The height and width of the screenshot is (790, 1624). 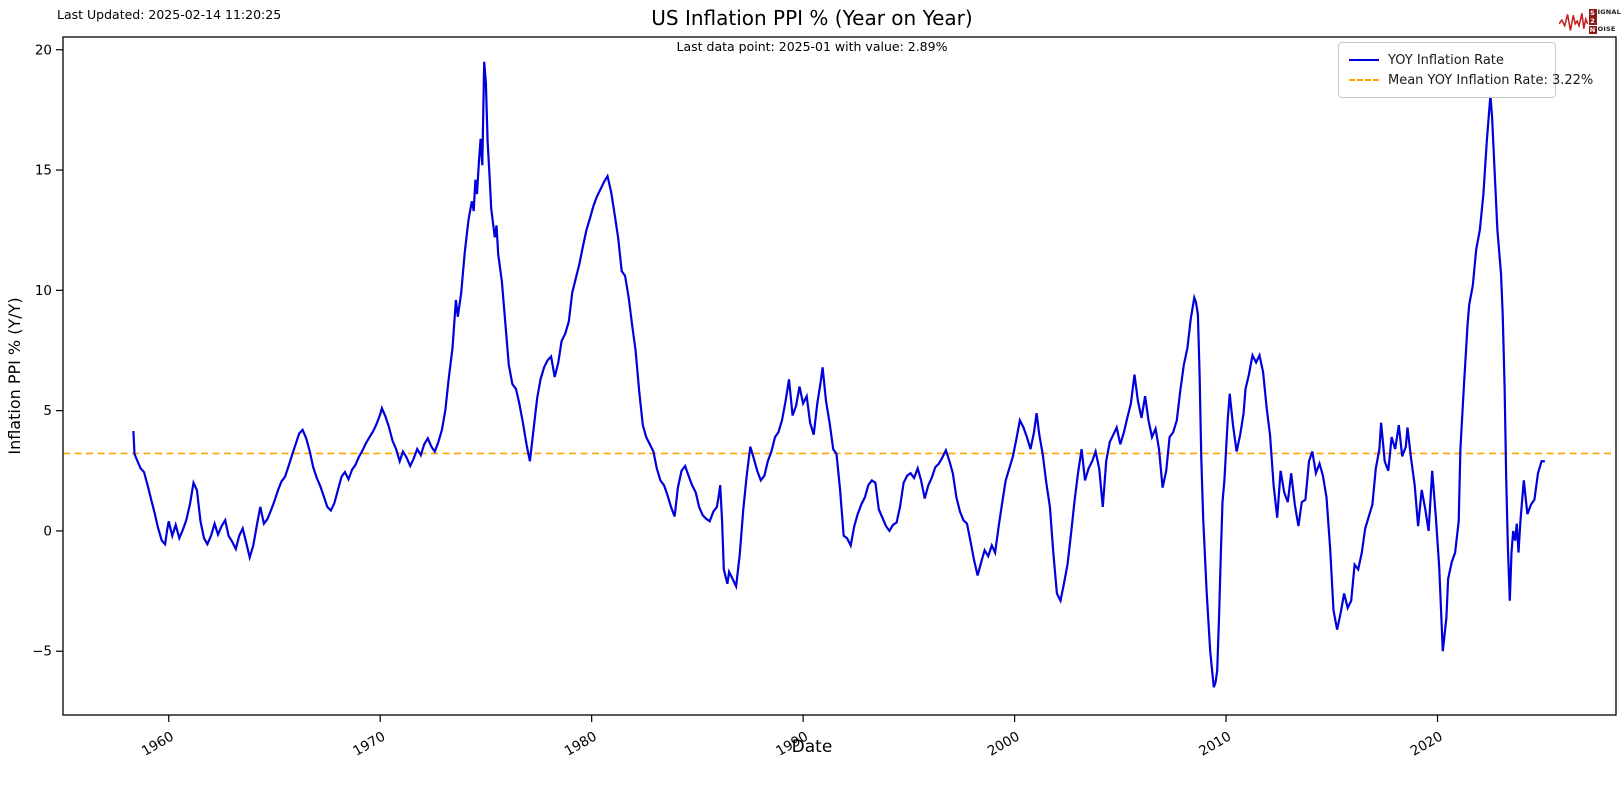 I want to click on legend-line-sample-solid, so click(x=1364, y=60).